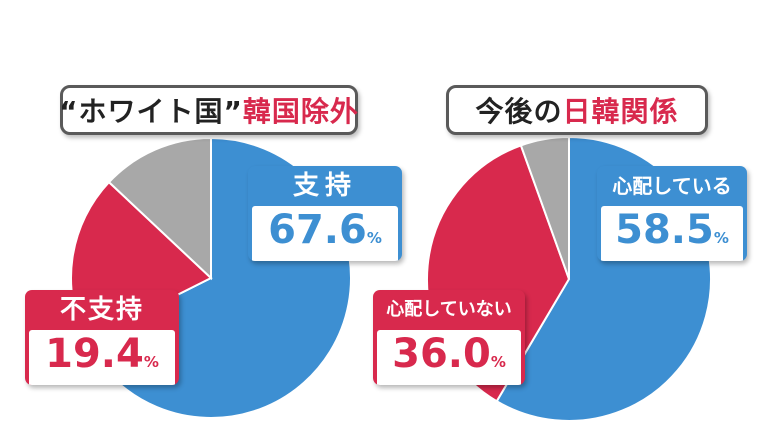  Describe the element at coordinates (151, 111) in the screenshot. I see `left-title-part1: “ホワイト国”` at that location.